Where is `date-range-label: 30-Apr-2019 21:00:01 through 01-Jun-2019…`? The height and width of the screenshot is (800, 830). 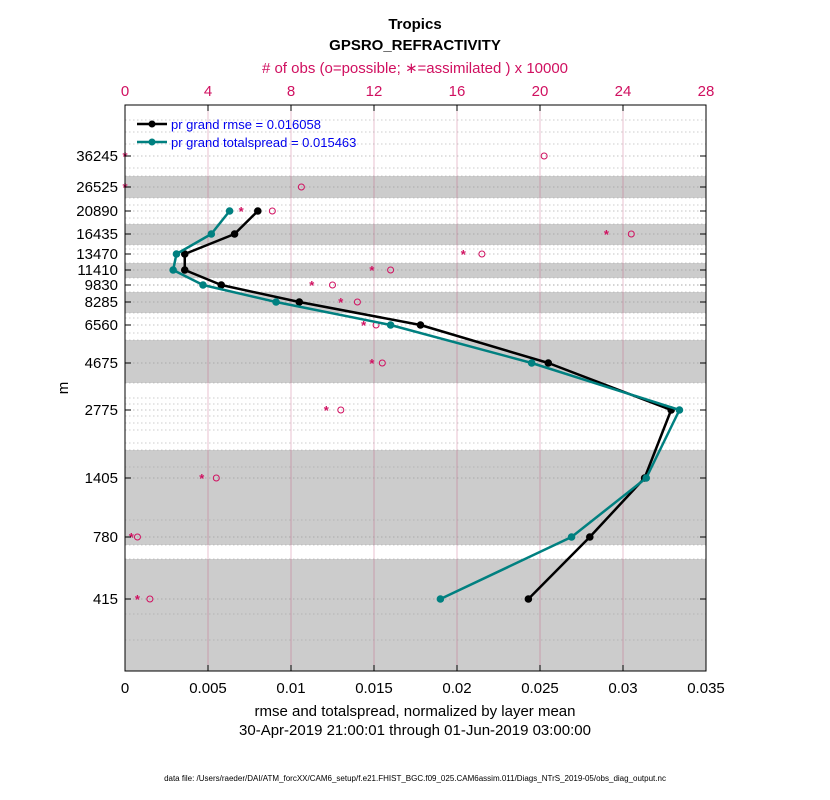 date-range-label: 30-Apr-2019 21:00:01 through 01-Jun-2019… is located at coordinates (415, 730).